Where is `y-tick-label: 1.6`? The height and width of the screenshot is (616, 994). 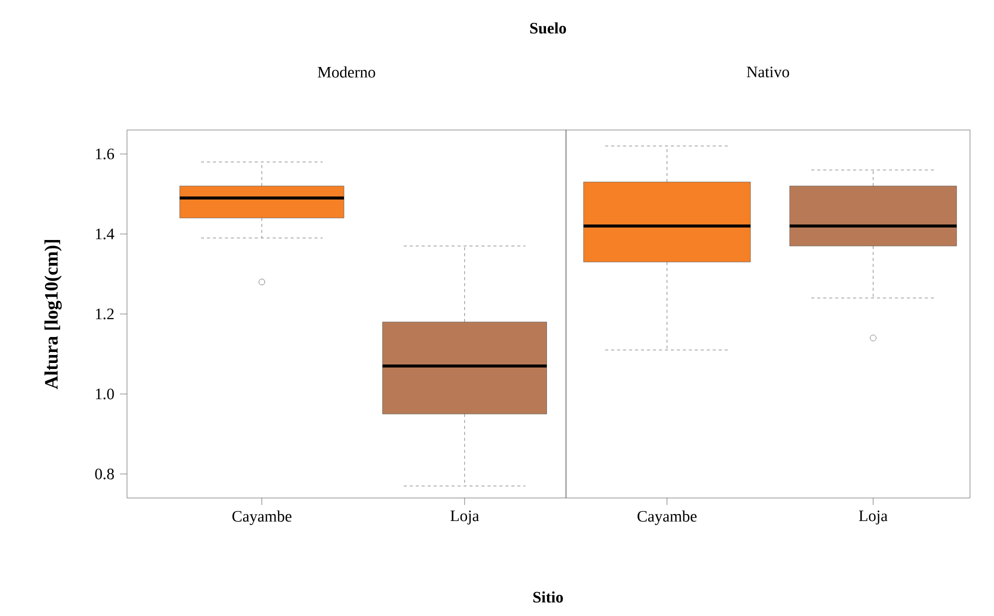 y-tick-label: 1.6 is located at coordinates (105, 154).